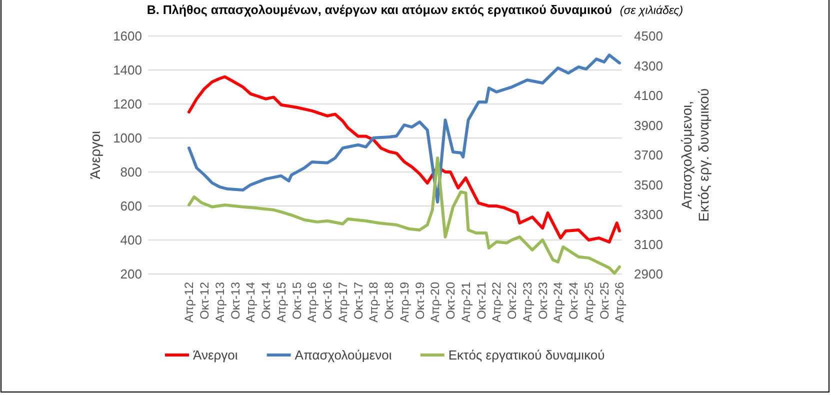 Image resolution: width=831 pixels, height=395 pixels. I want to click on x-tick-label: Οκτ-13, so click(235, 301).